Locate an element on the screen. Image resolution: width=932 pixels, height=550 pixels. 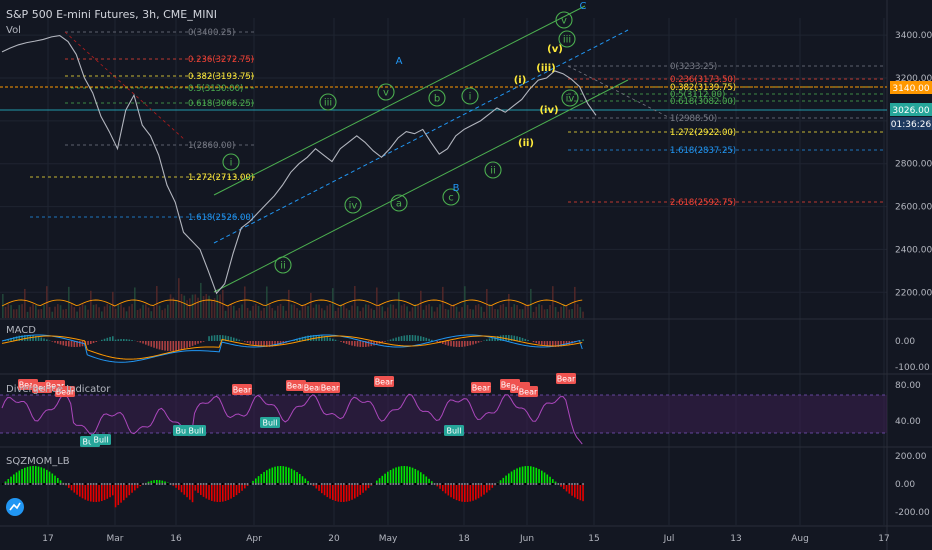
divergence-tag-4: Bear is located at coordinates (242, 390).